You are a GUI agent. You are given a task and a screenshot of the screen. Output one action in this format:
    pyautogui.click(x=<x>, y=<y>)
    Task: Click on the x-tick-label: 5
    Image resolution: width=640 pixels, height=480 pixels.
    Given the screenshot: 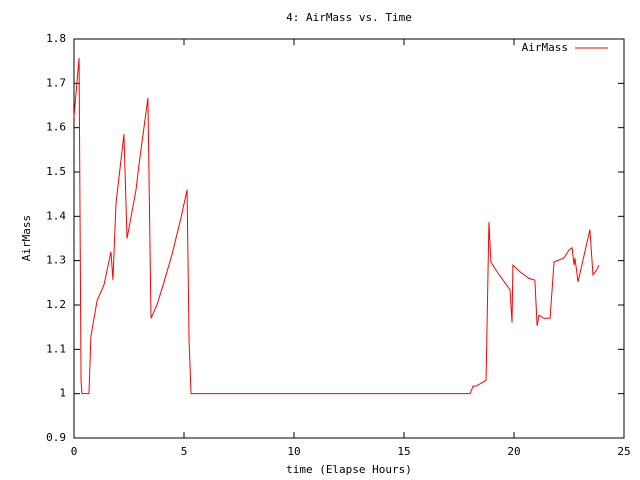 What is the action you would take?
    pyautogui.click(x=184, y=451)
    